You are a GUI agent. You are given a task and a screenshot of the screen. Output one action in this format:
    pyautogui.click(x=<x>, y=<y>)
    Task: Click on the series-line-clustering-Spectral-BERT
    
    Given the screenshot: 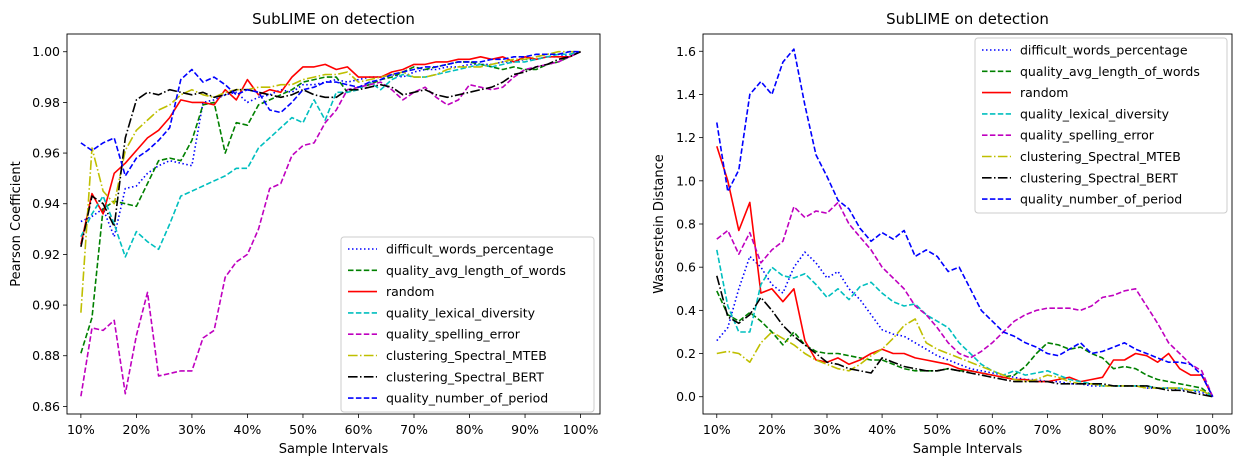 What is the action you would take?
    pyautogui.click(x=964, y=336)
    